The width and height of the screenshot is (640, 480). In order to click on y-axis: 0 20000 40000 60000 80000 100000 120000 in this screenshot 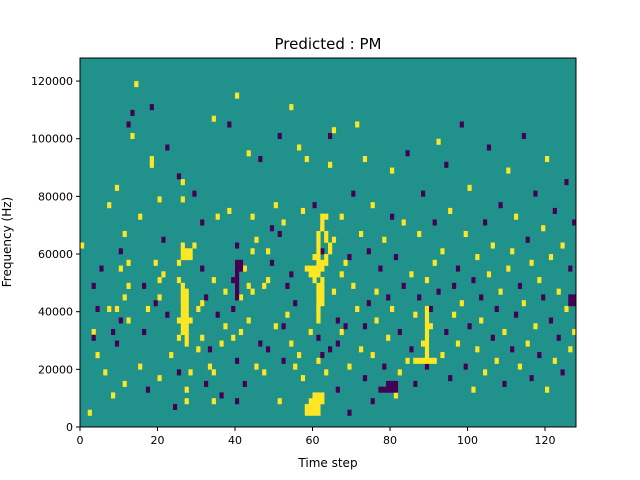, I will do `click(55, 254)`.